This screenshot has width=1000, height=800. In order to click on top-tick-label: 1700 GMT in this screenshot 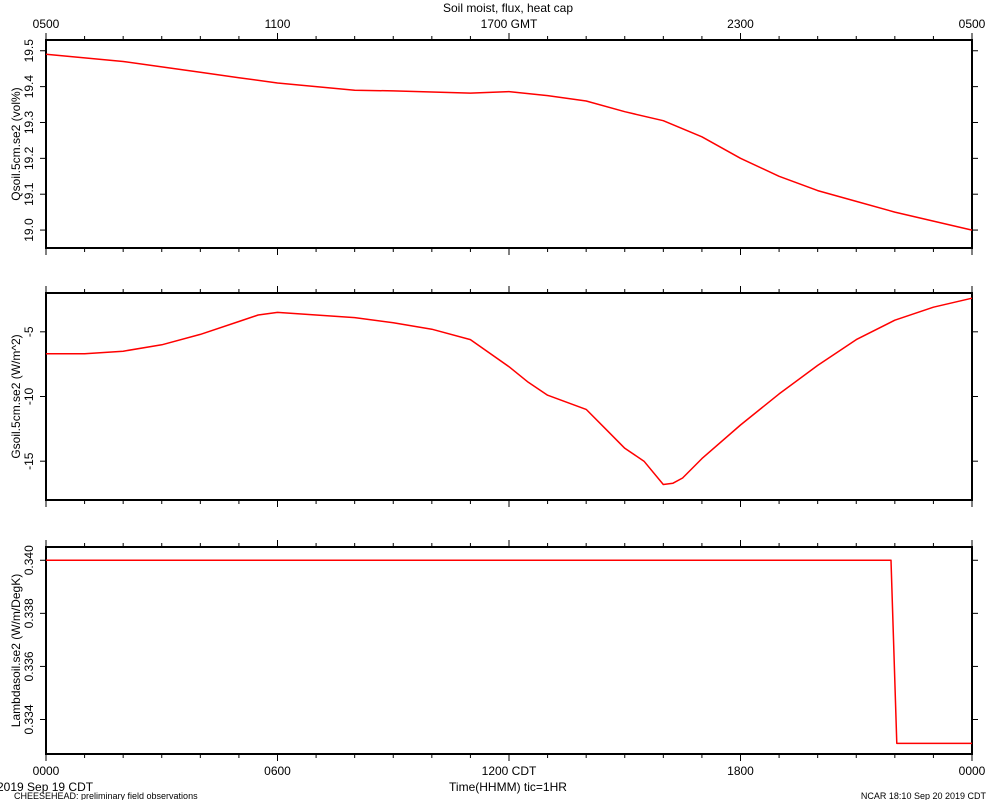, I will do `click(509, 24)`.